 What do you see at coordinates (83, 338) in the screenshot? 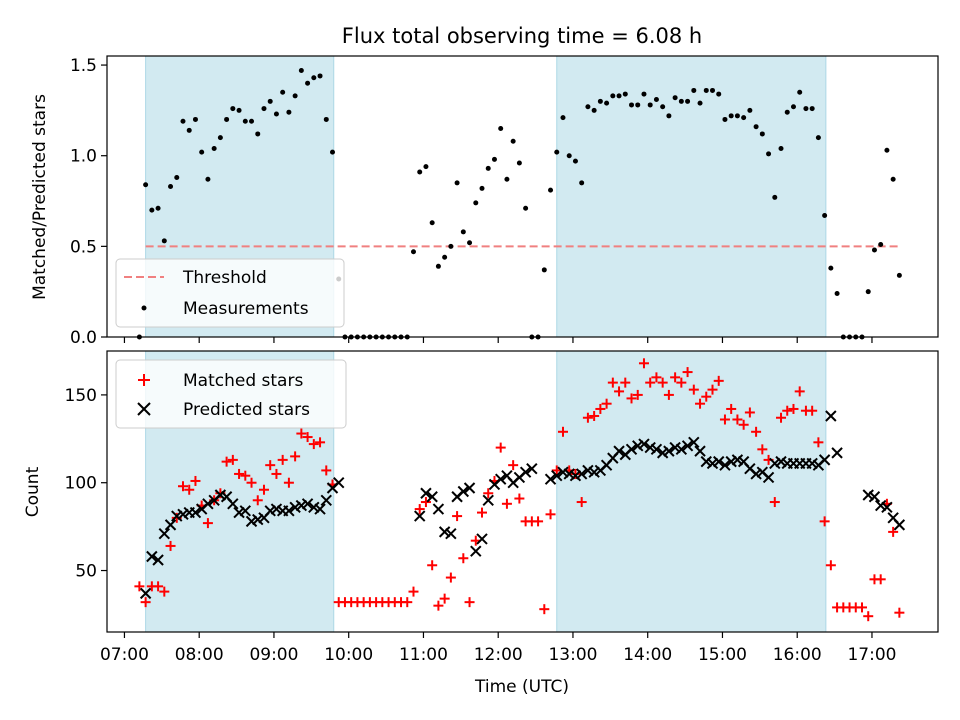
I see `y-tick-label: 0.0` at bounding box center [83, 338].